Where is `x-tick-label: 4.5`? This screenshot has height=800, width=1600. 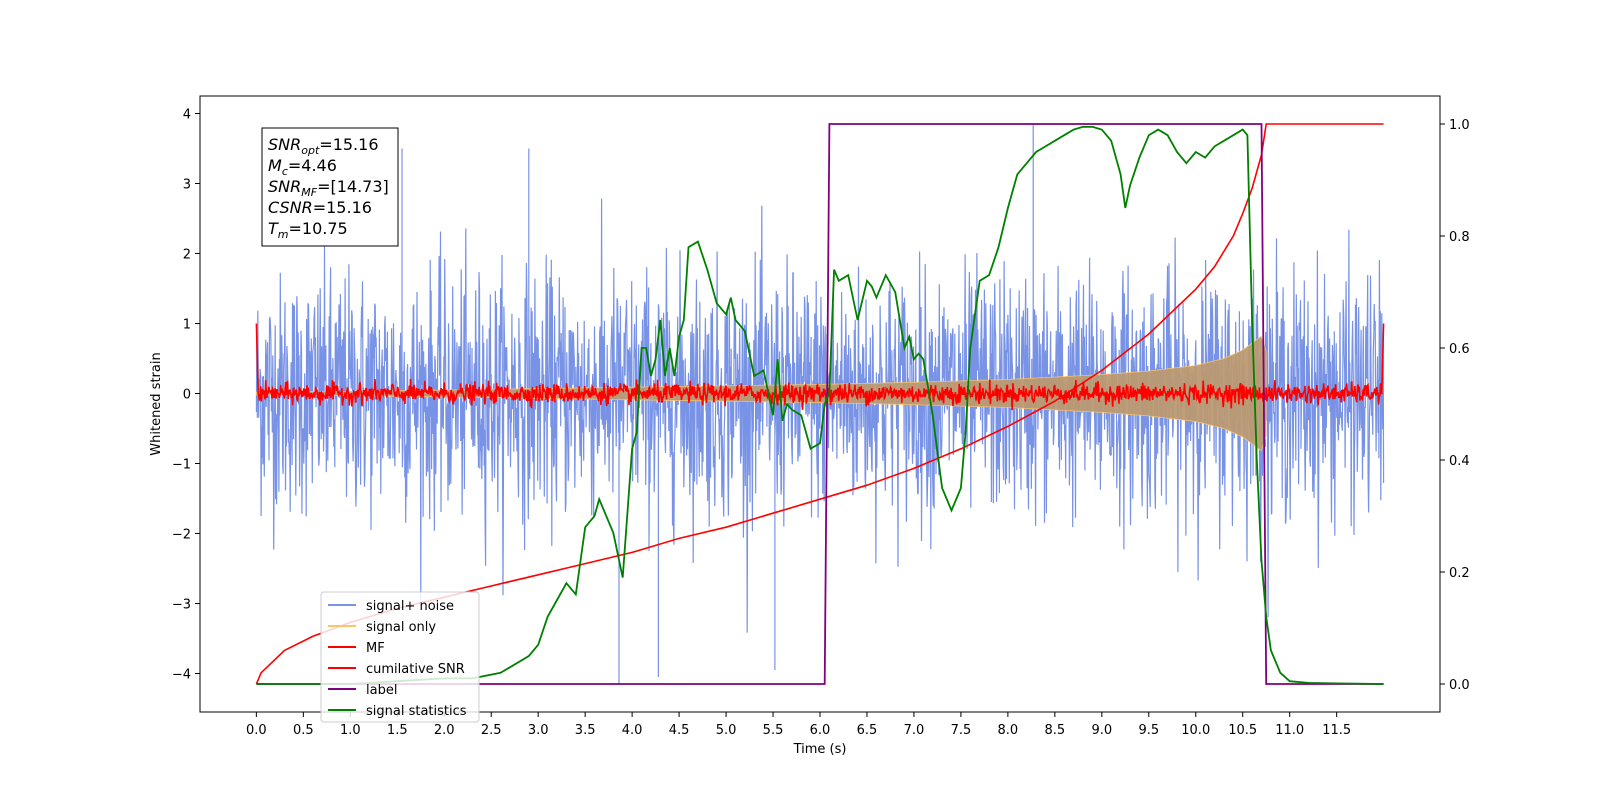
x-tick-label: 4.5 is located at coordinates (679, 730).